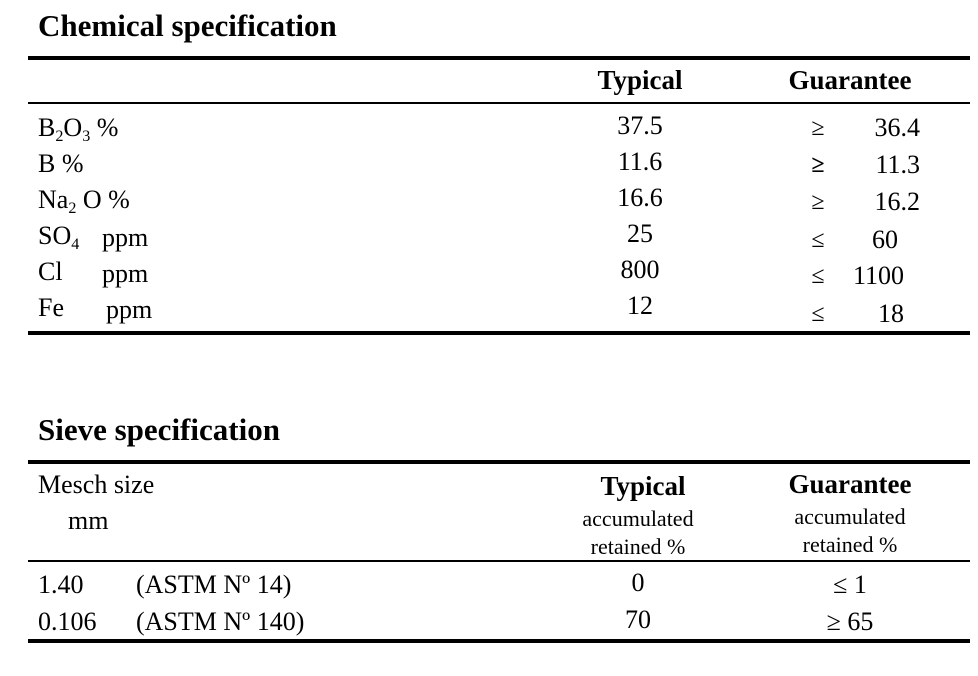 The width and height of the screenshot is (978, 676). I want to click on sieve-guarantee-subheader-2: retained %, so click(850, 544).